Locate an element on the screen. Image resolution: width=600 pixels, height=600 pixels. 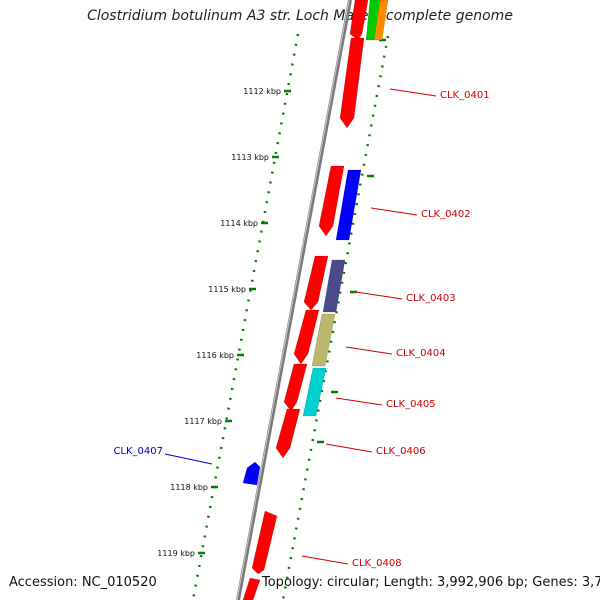
gene-label: CLK_0402 is located at coordinates (446, 214).